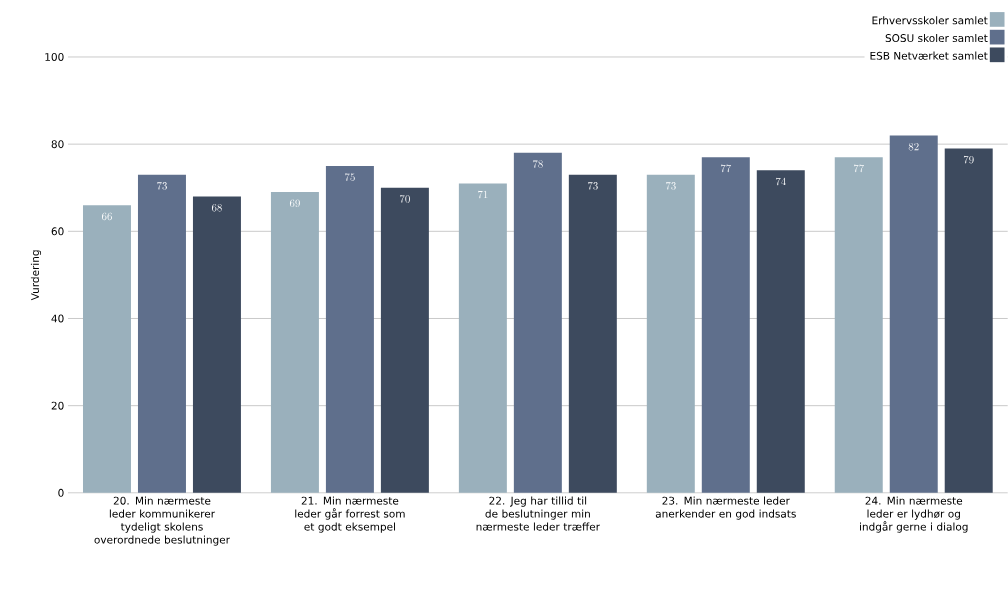 Image resolution: width=1008 pixels, height=603 pixels. What do you see at coordinates (936, 38) in the screenshot?
I see `legend-label: SOSU skoler samlet` at bounding box center [936, 38].